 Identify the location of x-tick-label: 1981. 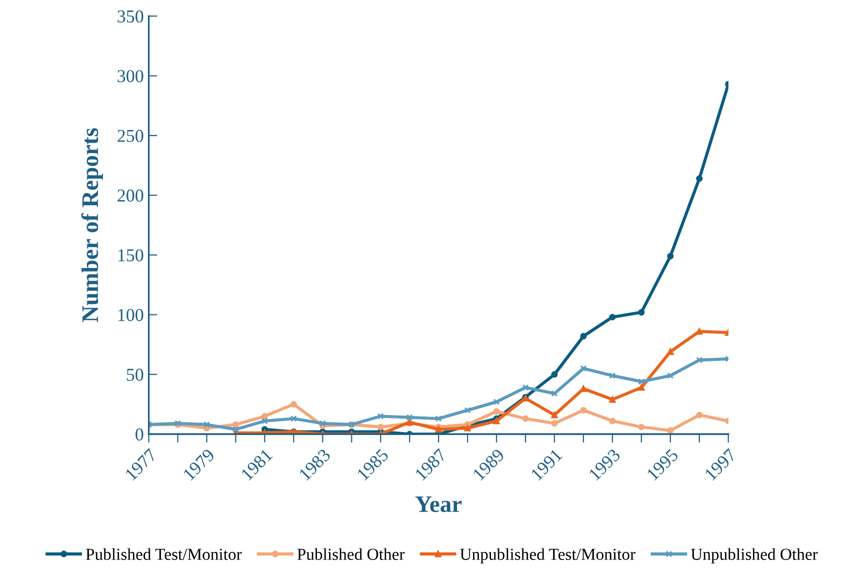
(256, 464).